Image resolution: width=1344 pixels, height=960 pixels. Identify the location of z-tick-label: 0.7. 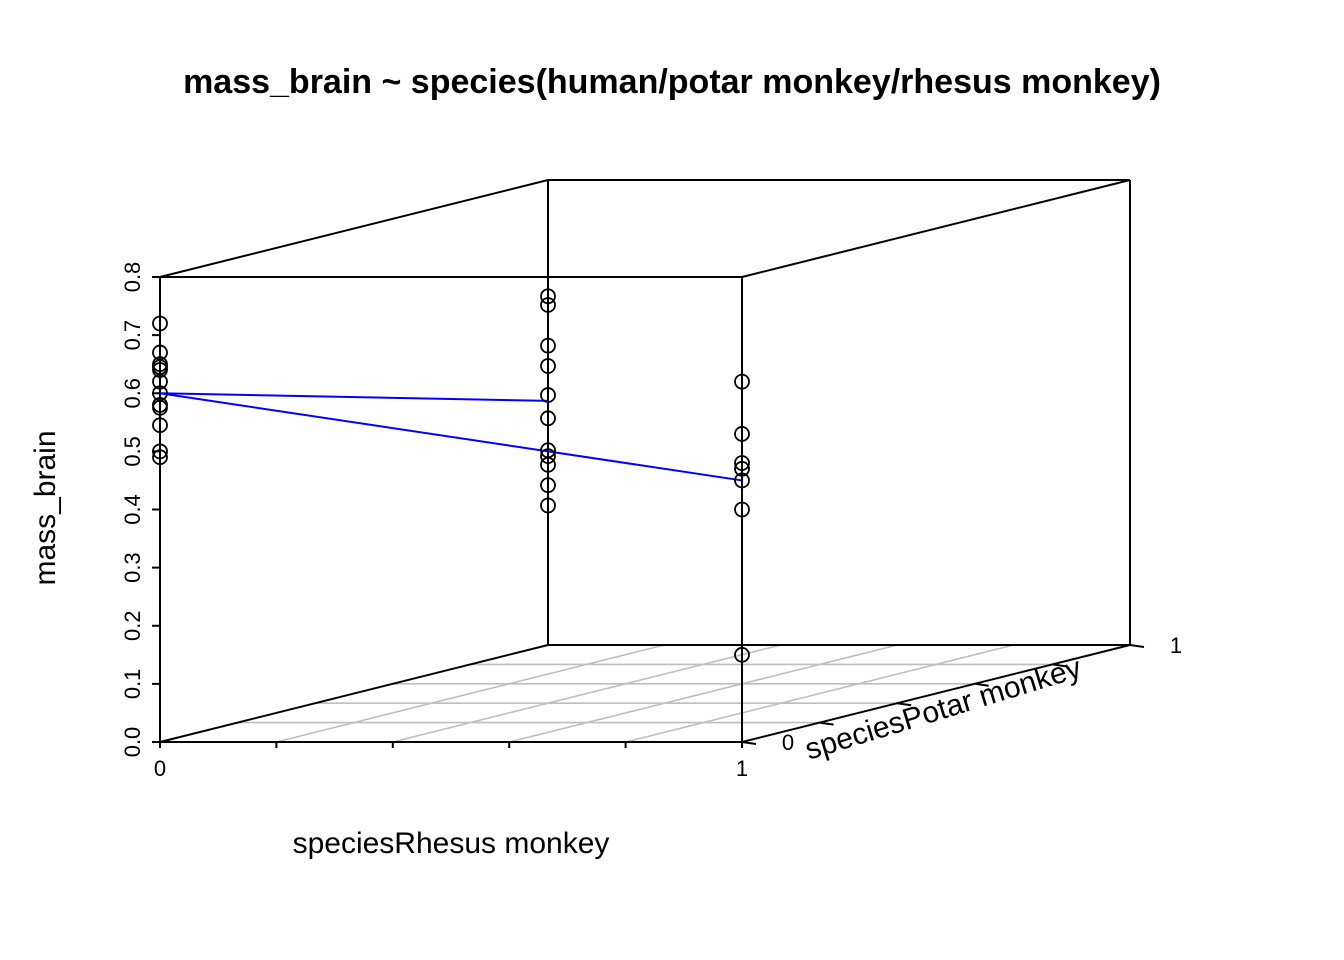
(132, 335).